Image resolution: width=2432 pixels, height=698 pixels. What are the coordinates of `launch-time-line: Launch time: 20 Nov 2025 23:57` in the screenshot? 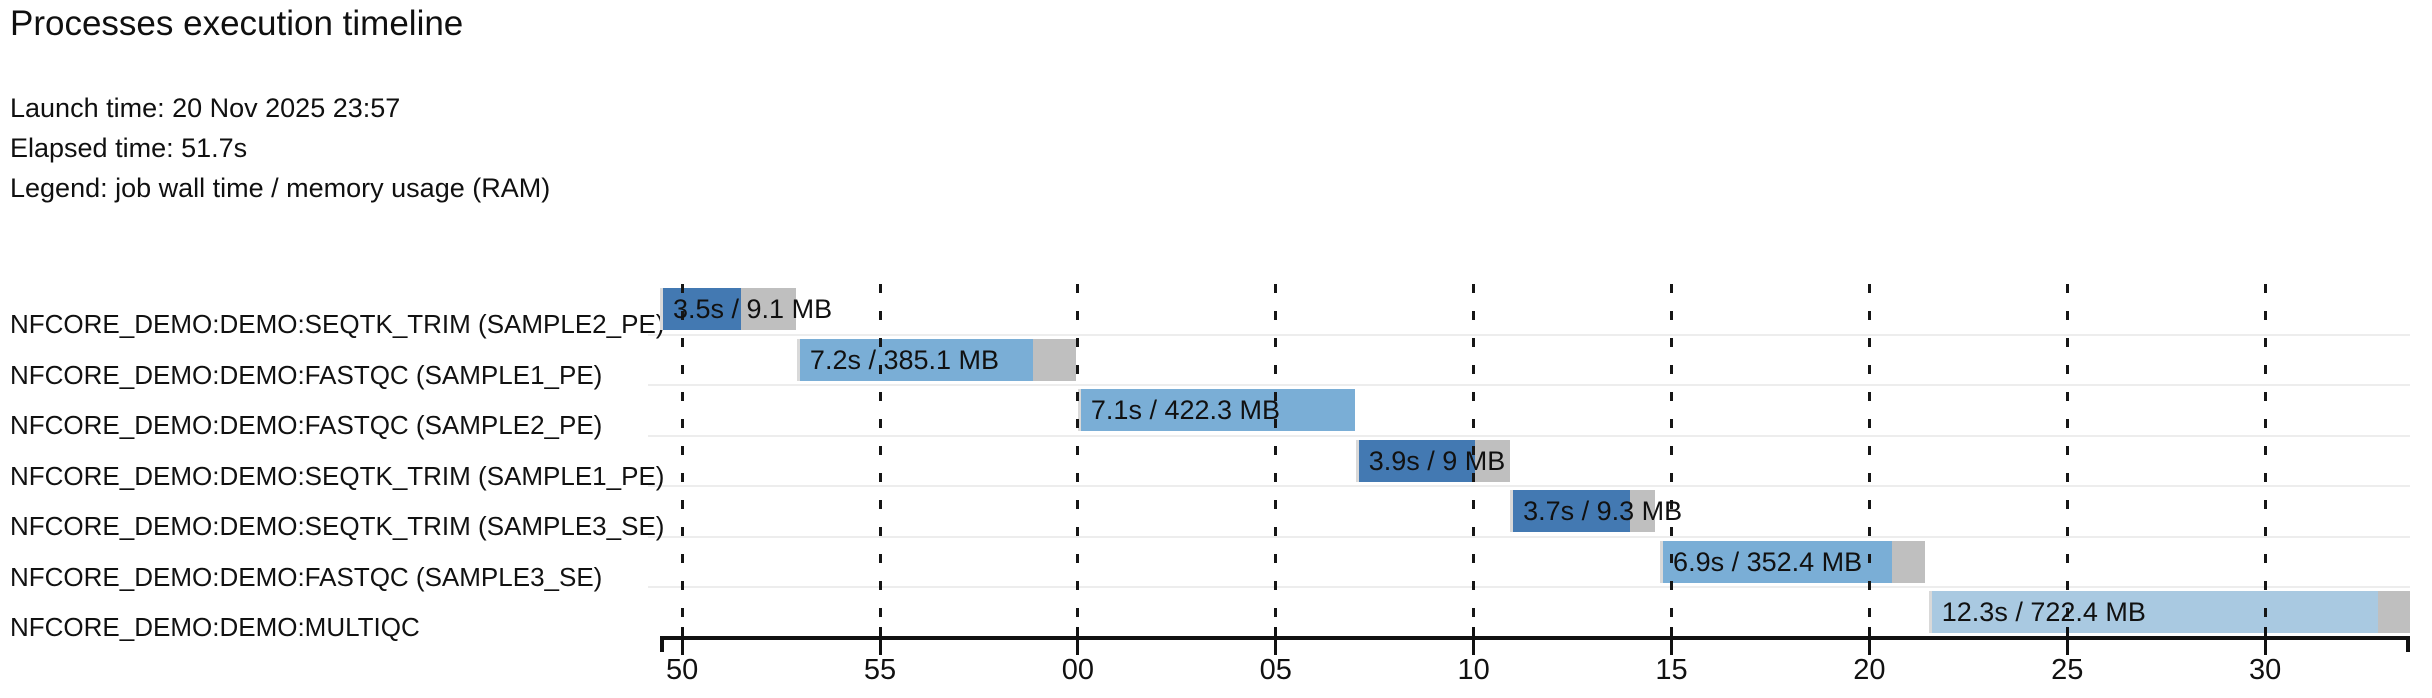 It's located at (205, 108).